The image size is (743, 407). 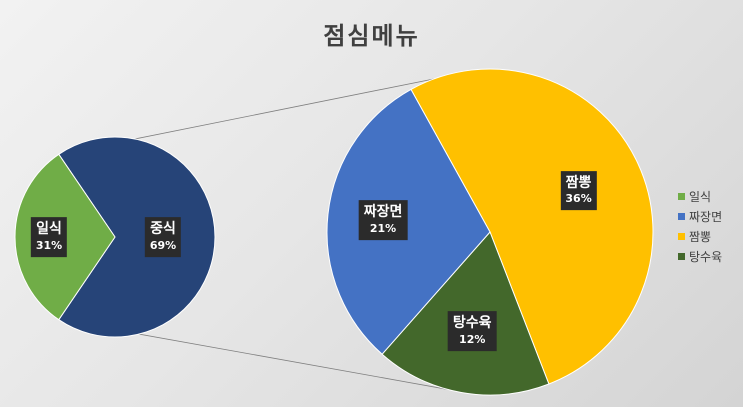 I want to click on data-label-중식: 중식 69%, so click(x=163, y=237).